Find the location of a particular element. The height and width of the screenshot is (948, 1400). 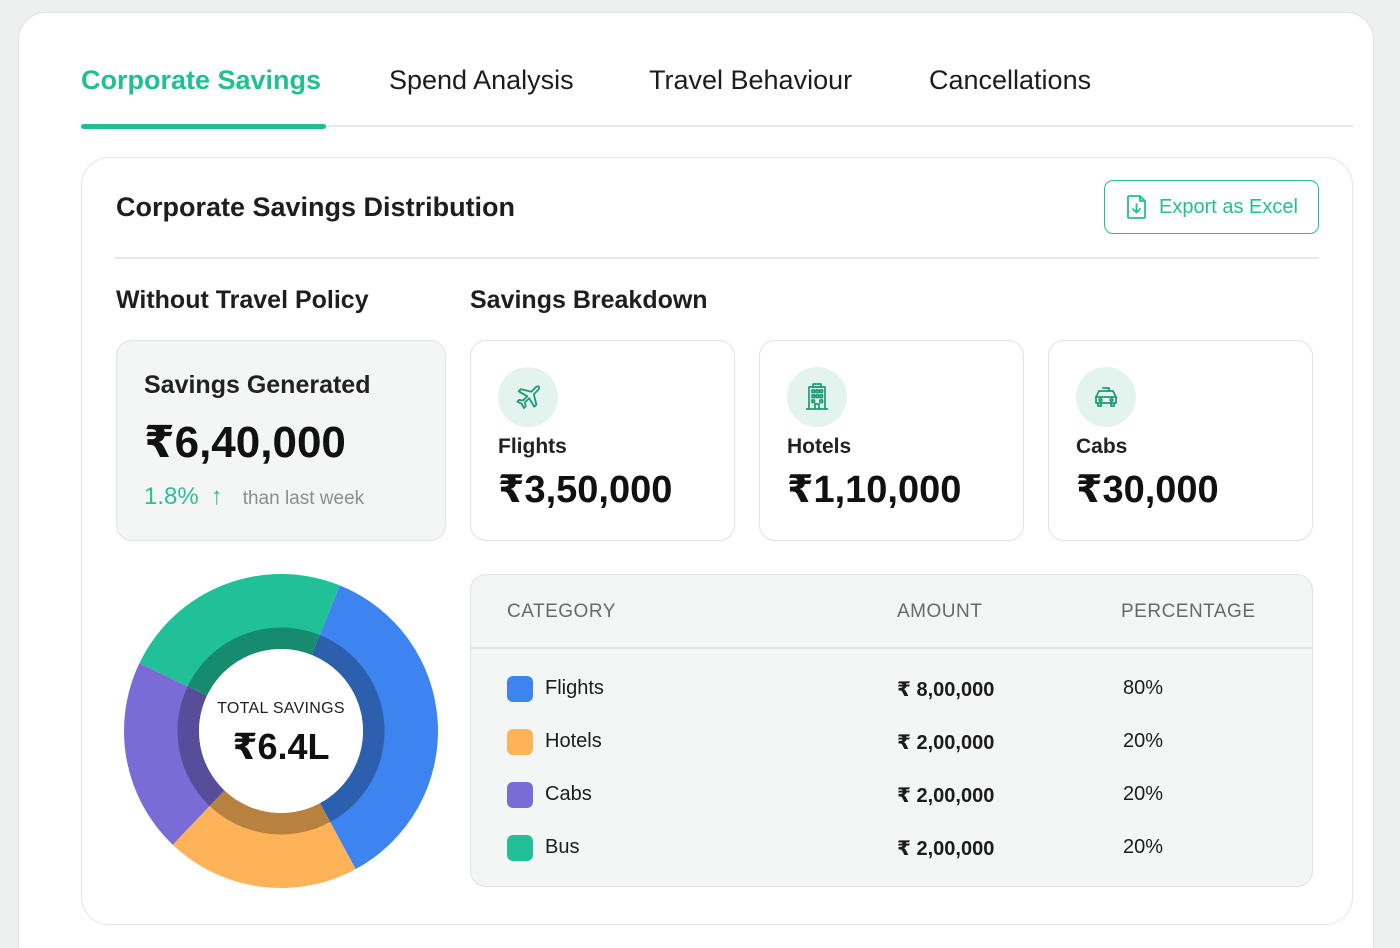

cabs-savings-card: Cabs ₹30,000 is located at coordinates (1180, 440).